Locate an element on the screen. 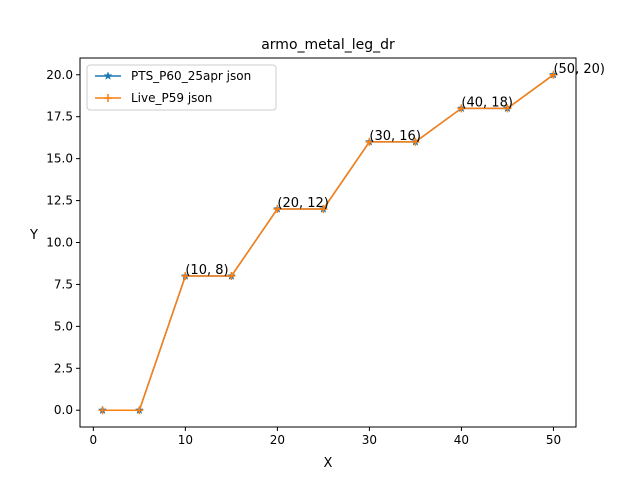 This screenshot has height=480, width=640. y-tick-label: 10.0 is located at coordinates (59, 243).